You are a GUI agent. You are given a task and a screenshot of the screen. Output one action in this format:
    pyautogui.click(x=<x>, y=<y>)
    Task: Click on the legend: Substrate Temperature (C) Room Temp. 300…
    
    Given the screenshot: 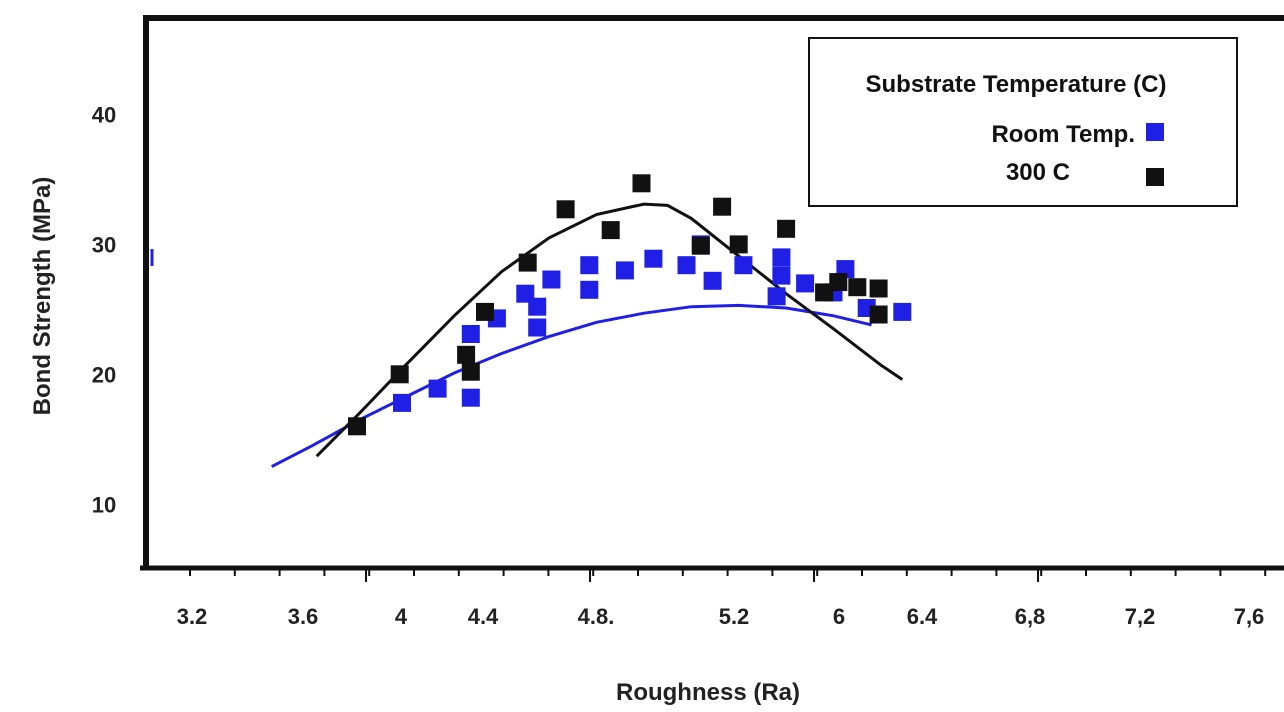 What is the action you would take?
    pyautogui.click(x=1023, y=122)
    